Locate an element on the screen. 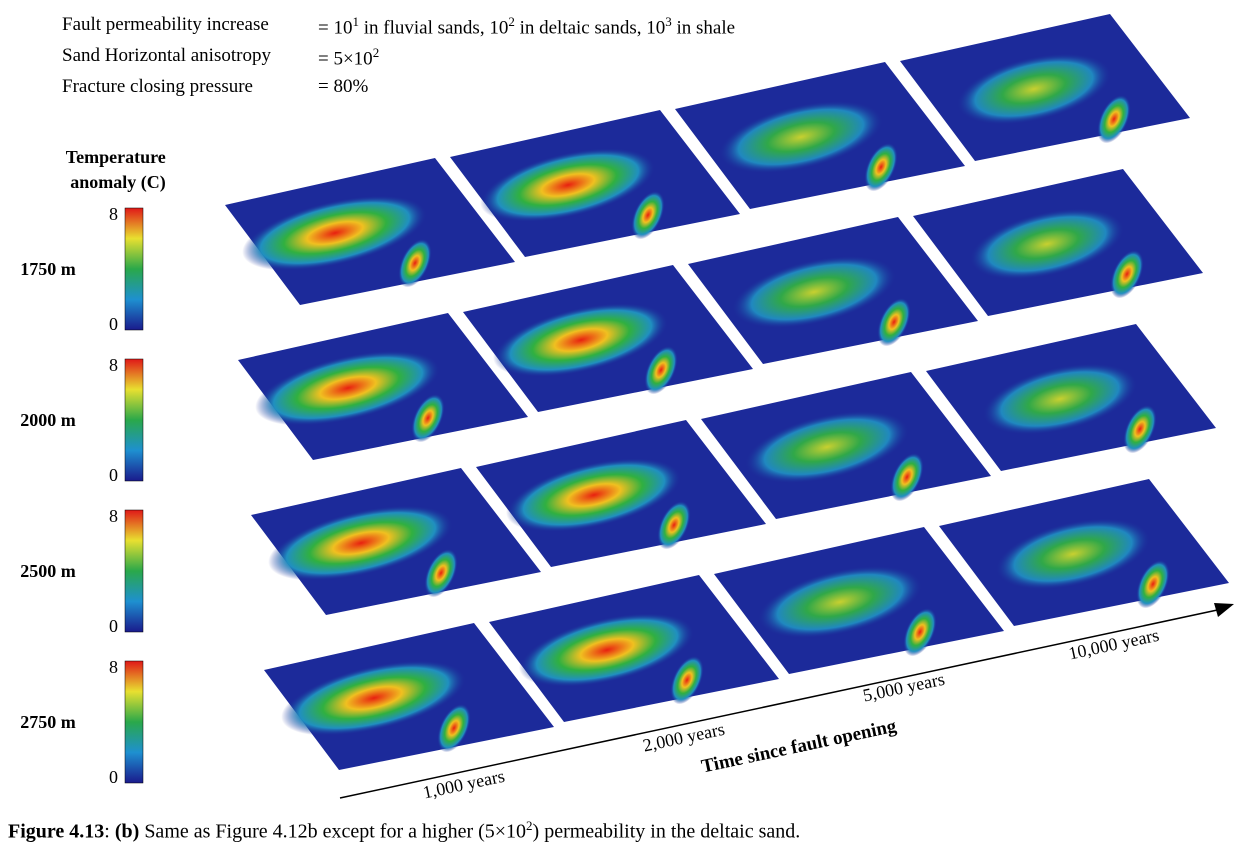 This screenshot has height=852, width=1242. time-arrow is located at coordinates (1224, 610).